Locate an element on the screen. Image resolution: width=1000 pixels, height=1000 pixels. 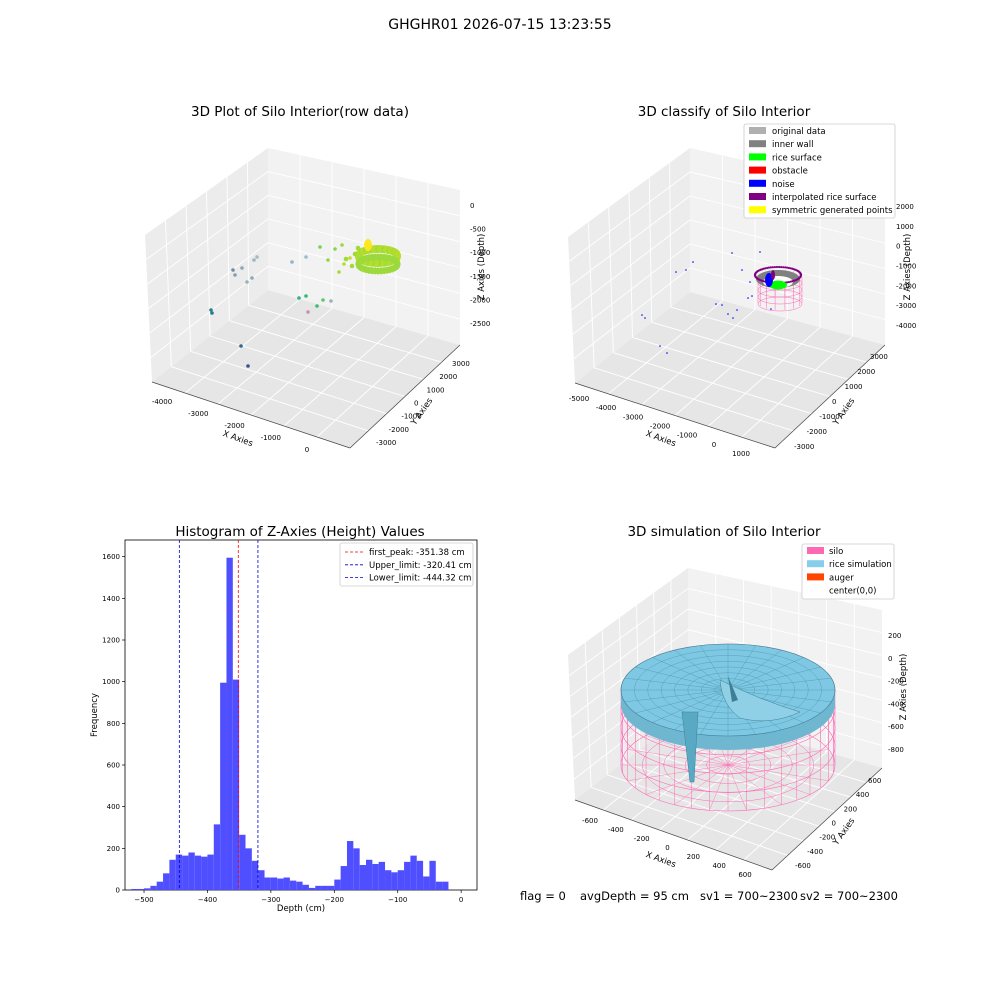
simulation-z-tick-label: -200 is located at coordinates (896, 682).